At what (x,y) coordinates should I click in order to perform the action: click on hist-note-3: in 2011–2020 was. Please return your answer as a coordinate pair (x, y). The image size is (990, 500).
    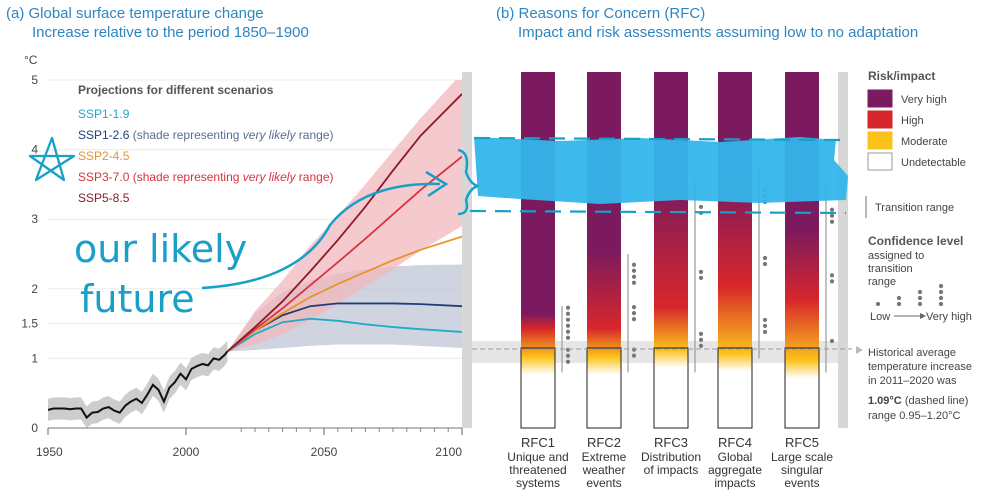
    Looking at the image, I should click on (912, 381).